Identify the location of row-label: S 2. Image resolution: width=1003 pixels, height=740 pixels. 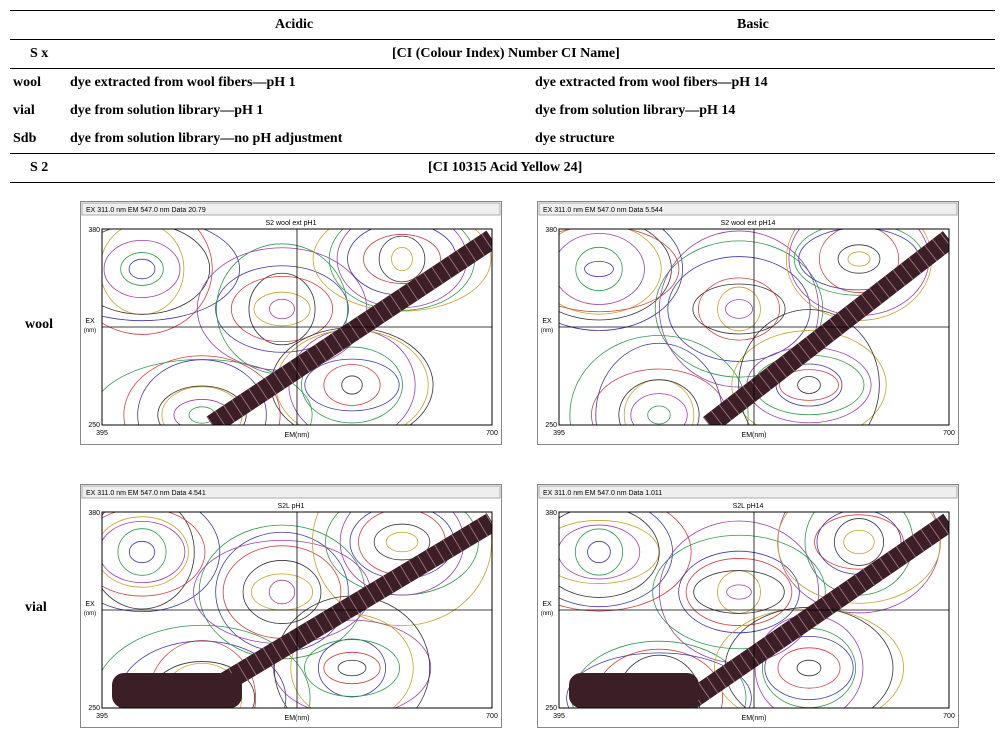
(39, 167).